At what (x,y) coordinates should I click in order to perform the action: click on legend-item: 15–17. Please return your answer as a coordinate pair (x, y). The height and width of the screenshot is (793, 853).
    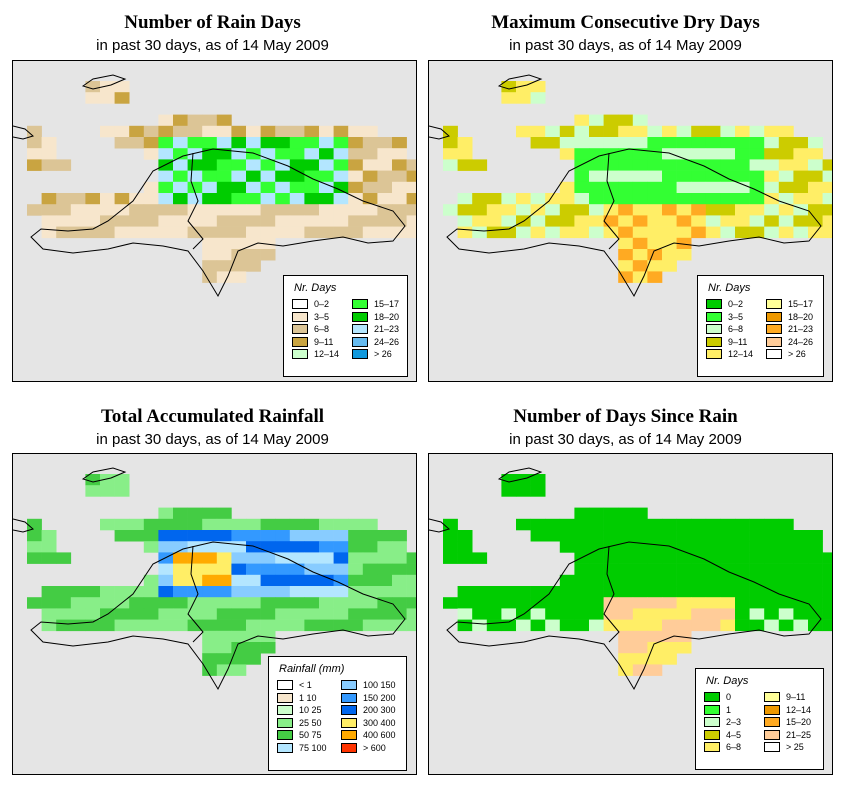
    Looking at the image, I should click on (375, 304).